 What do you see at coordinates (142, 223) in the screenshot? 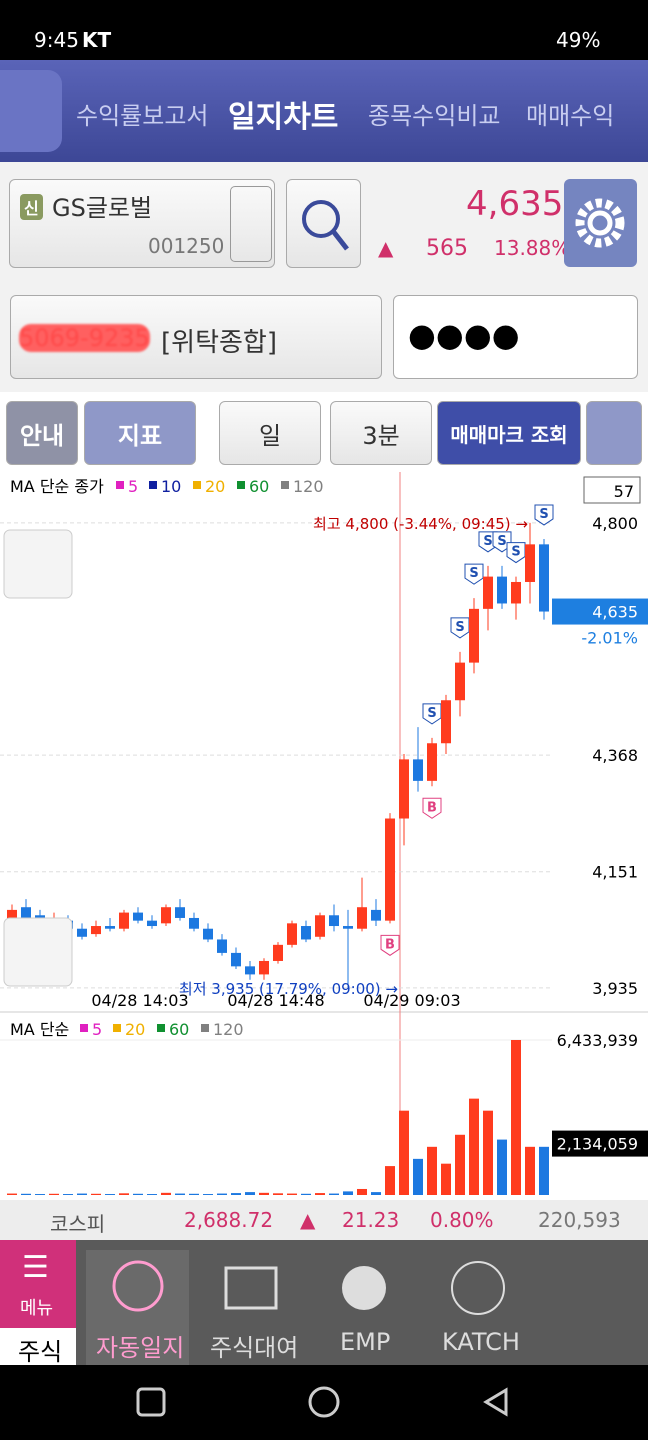
I see `stock-select: 신 GS글로벌 001250` at bounding box center [142, 223].